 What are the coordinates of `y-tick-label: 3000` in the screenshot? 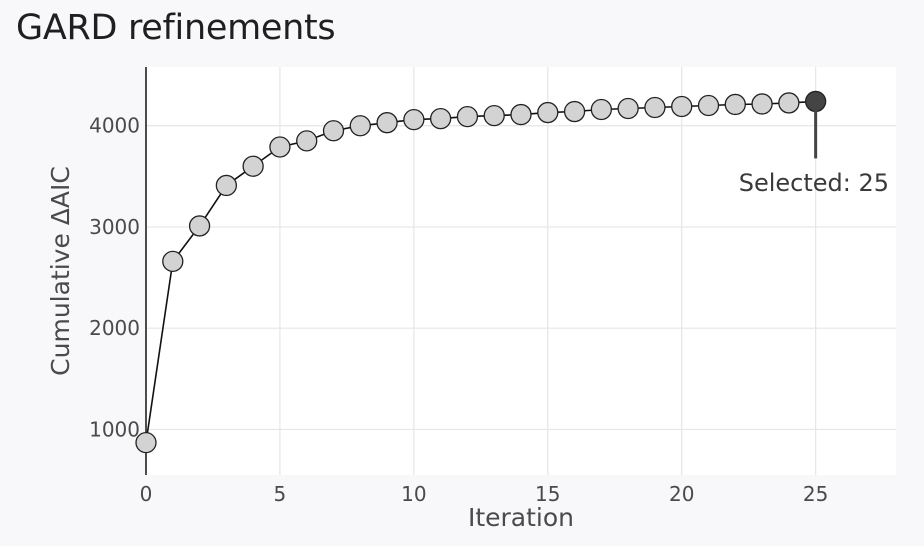 It's located at (114, 227).